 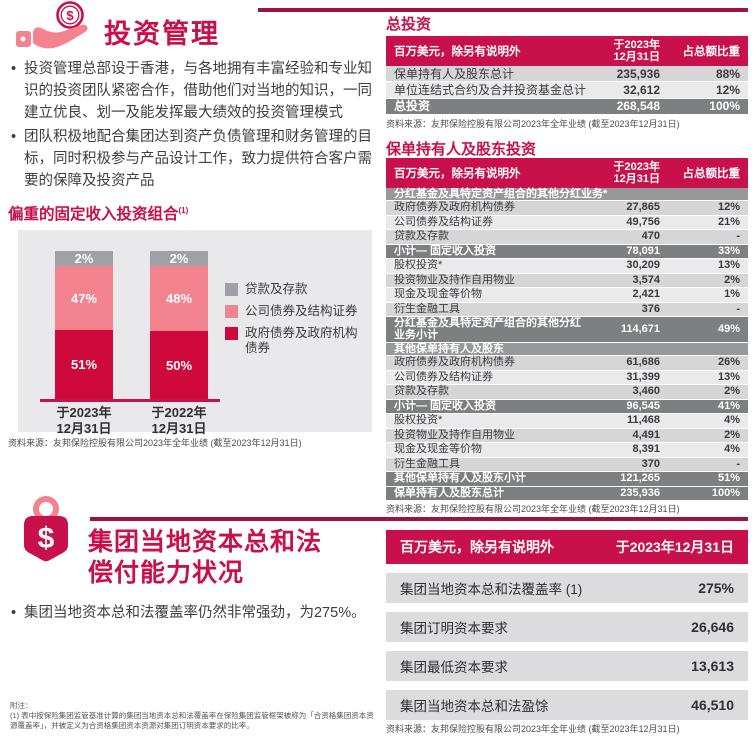 What do you see at coordinates (643, 420) in the screenshot?
I see `row-value: 11,468` at bounding box center [643, 420].